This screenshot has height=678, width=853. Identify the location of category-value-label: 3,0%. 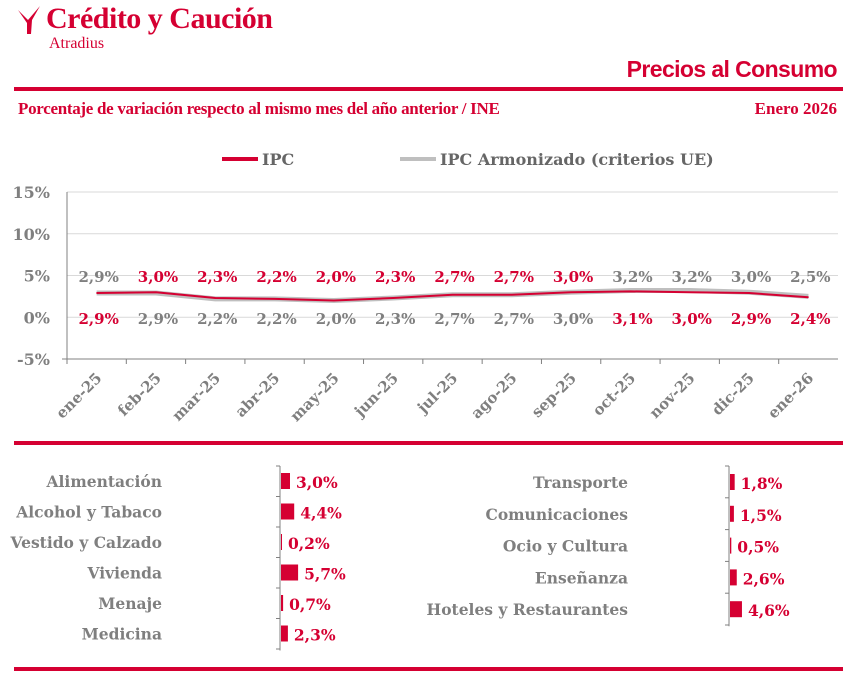
(317, 482).